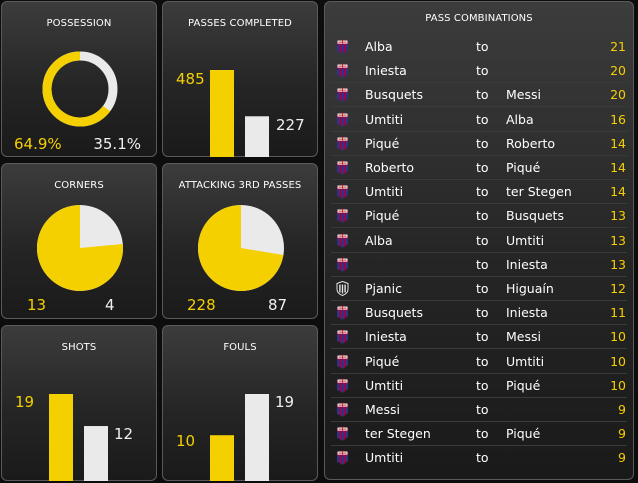 Image resolution: width=638 pixels, height=483 pixels. Describe the element at coordinates (290, 125) in the screenshot. I see `passes-away-value: 227` at that location.